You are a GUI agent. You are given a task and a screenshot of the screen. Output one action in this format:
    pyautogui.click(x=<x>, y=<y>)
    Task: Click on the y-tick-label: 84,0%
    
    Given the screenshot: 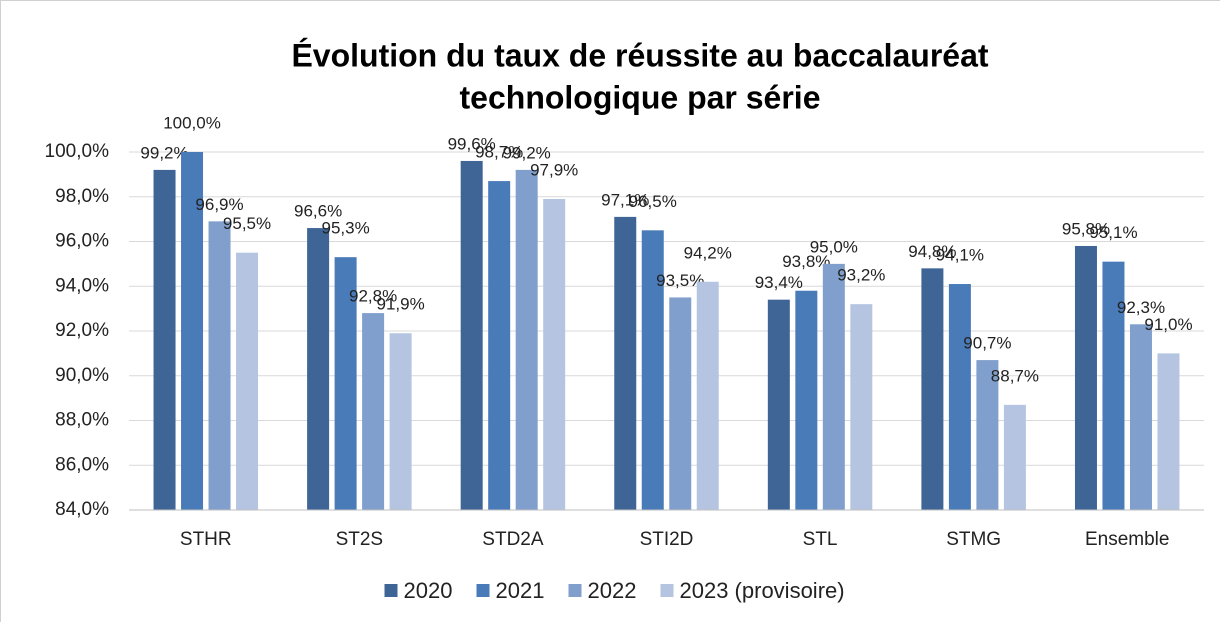 What is the action you would take?
    pyautogui.click(x=82, y=509)
    